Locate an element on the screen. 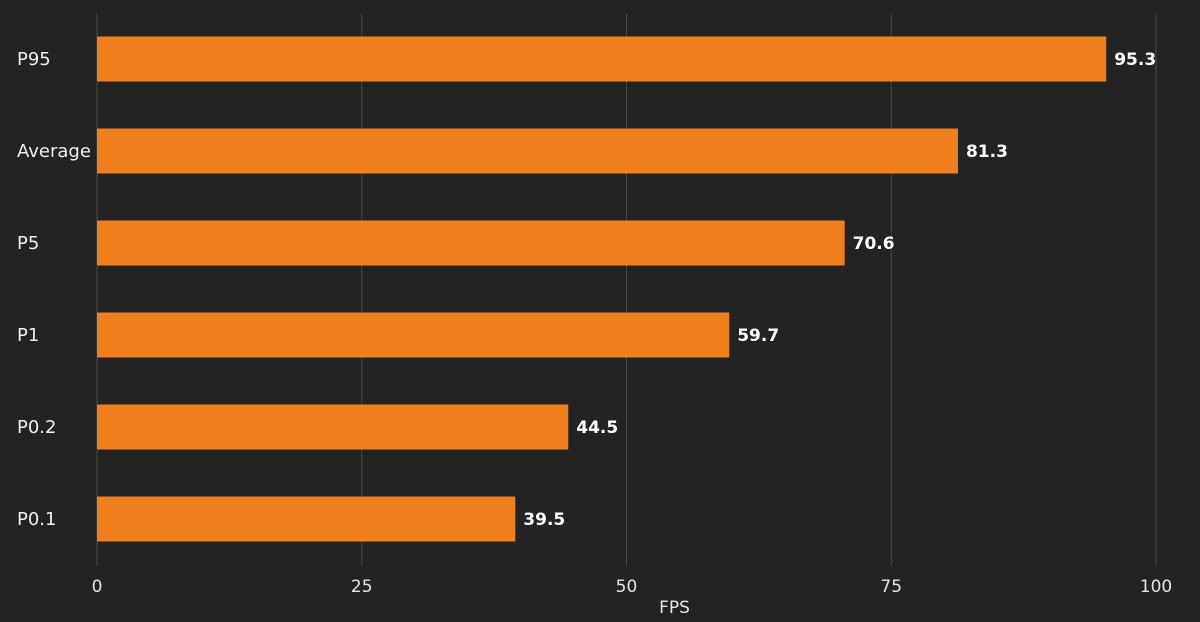 This screenshot has width=1200, height=622. bar-p95 is located at coordinates (602, 59).